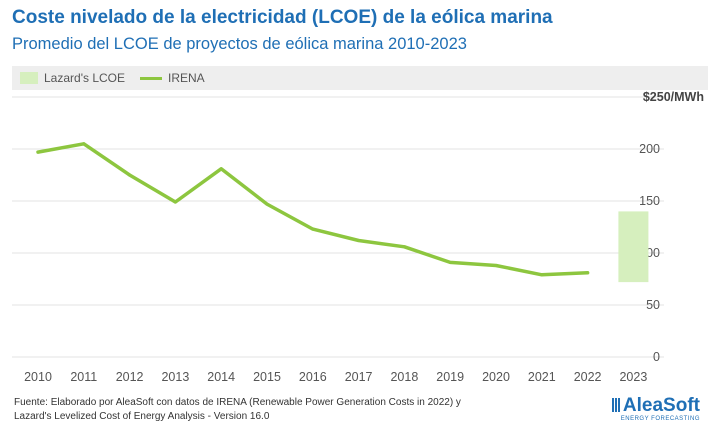 The image size is (720, 448). Describe the element at coordinates (130, 175) in the screenshot. I see `irena-point-2012` at that location.